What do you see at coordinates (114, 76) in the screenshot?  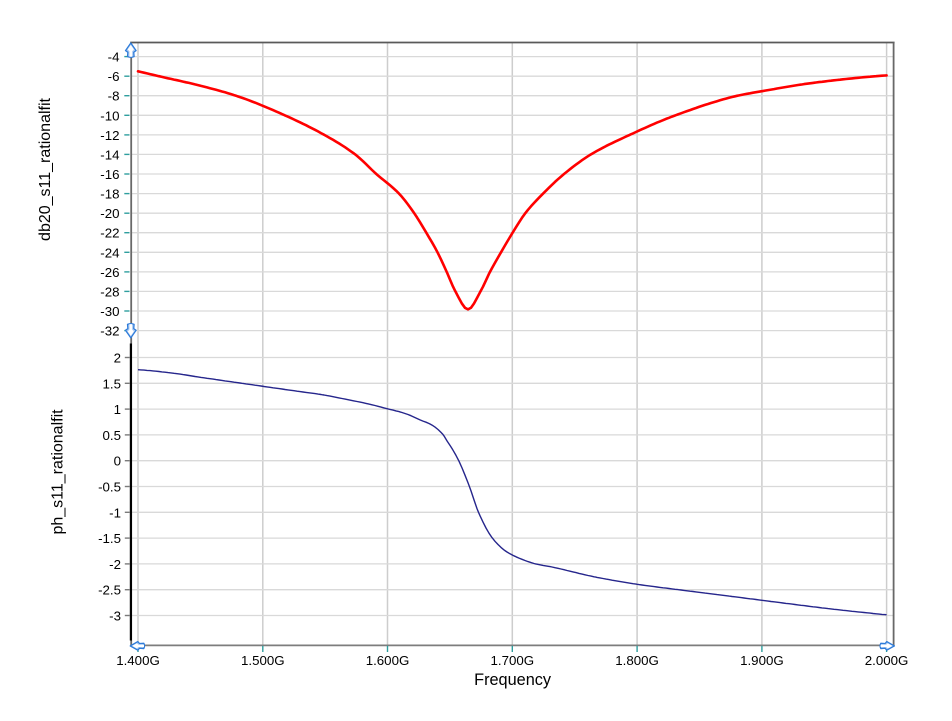 I see `svg-text: -6` at bounding box center [114, 76].